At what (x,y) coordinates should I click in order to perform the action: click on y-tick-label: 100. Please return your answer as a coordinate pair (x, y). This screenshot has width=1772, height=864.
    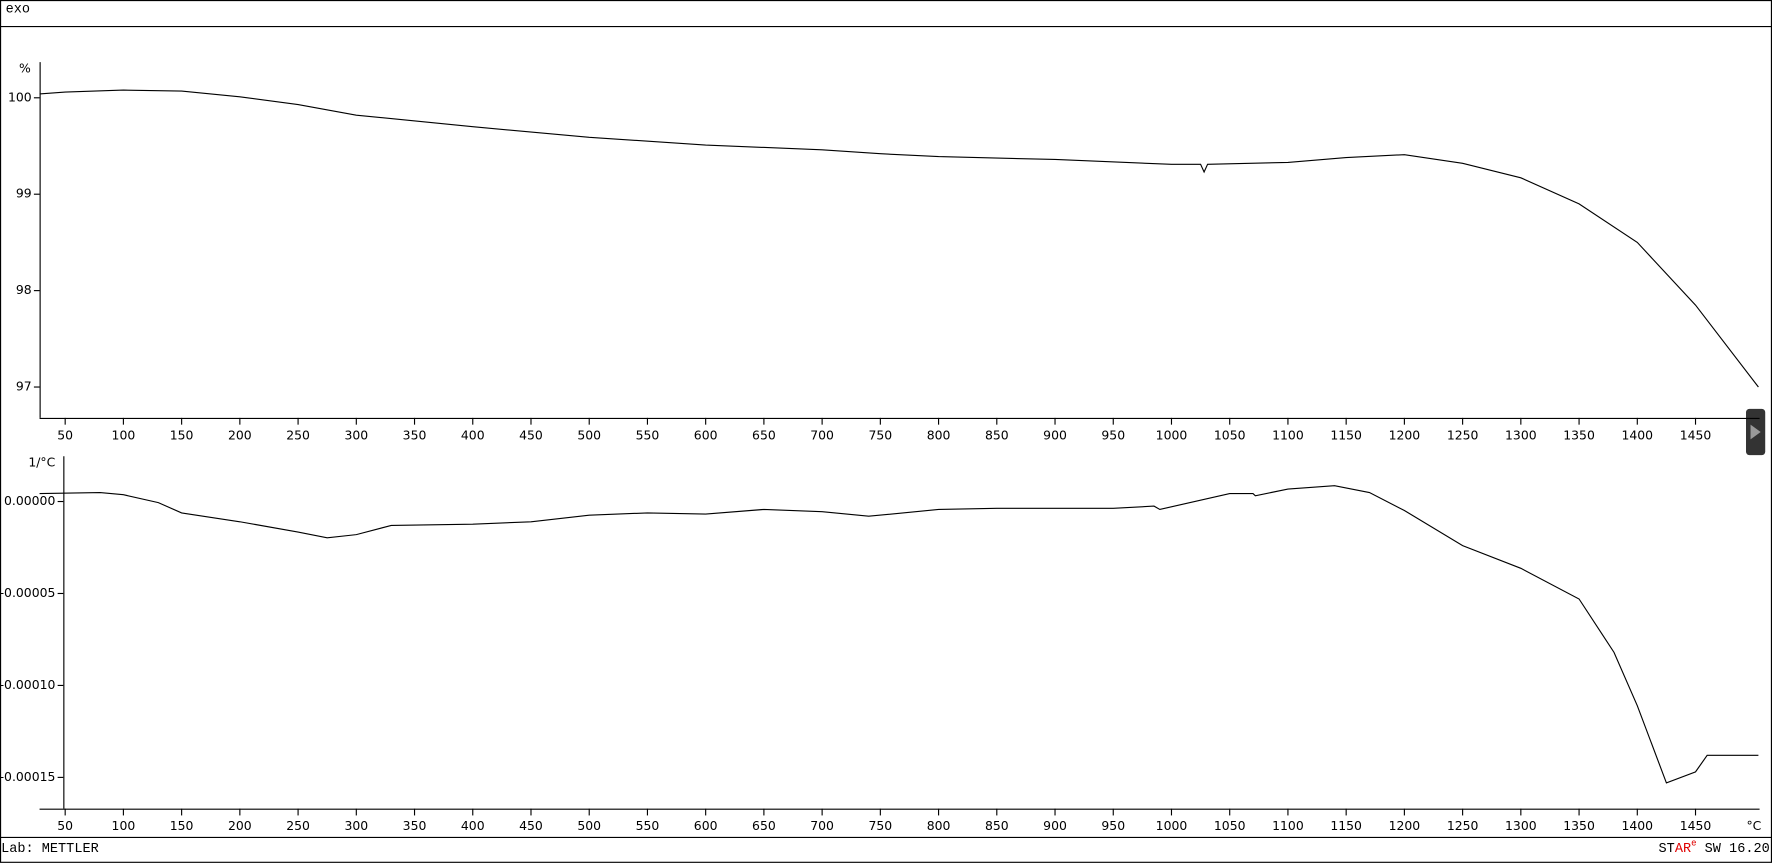
    Looking at the image, I should click on (20, 96).